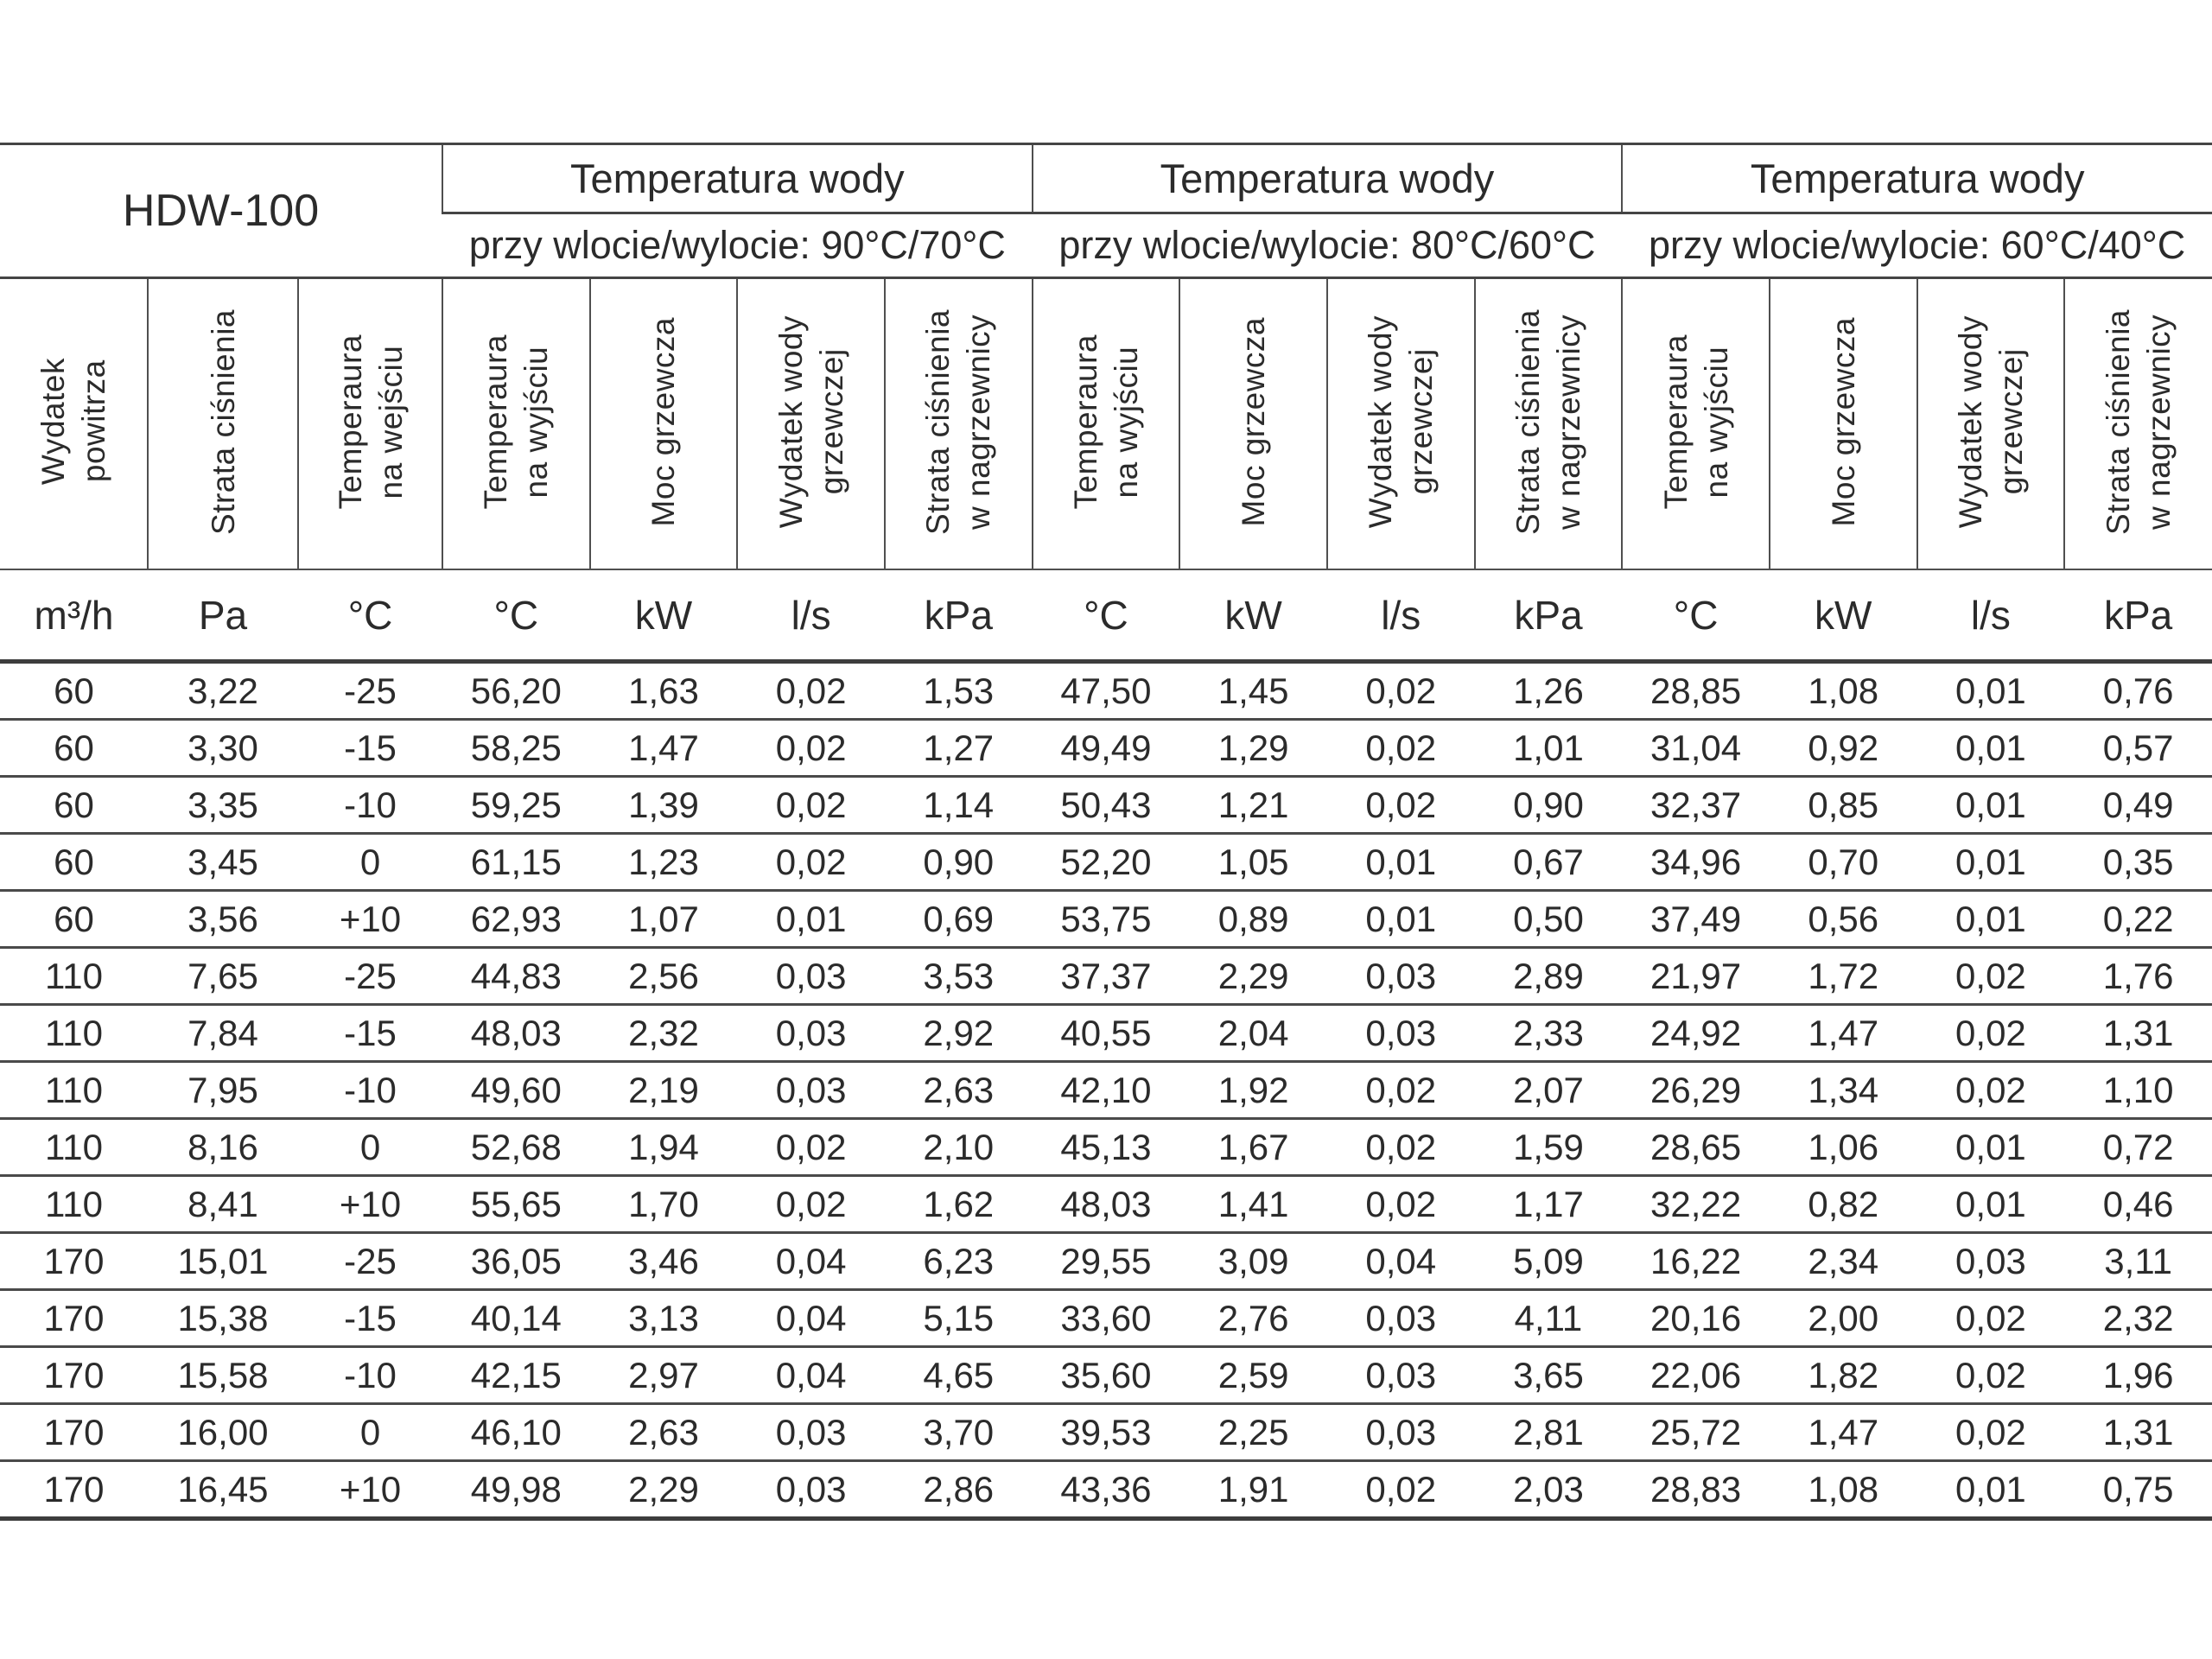 This screenshot has width=2212, height=1659. Describe the element at coordinates (74, 1261) in the screenshot. I see `data-cell: 170` at that location.